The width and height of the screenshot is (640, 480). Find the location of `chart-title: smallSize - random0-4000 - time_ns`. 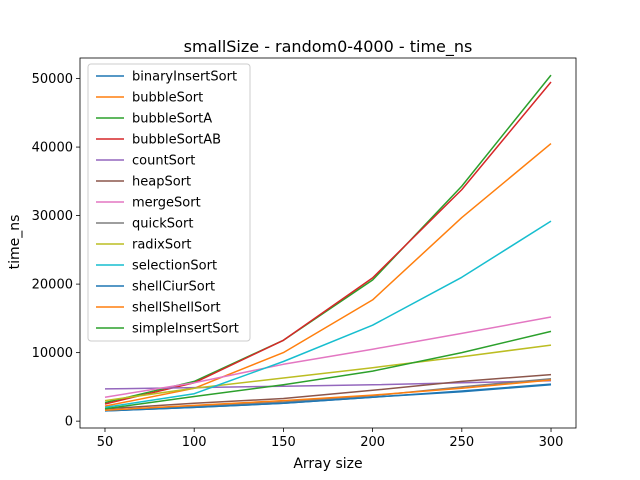

chart-title: smallSize - random0-4000 - time_ns is located at coordinates (328, 47).